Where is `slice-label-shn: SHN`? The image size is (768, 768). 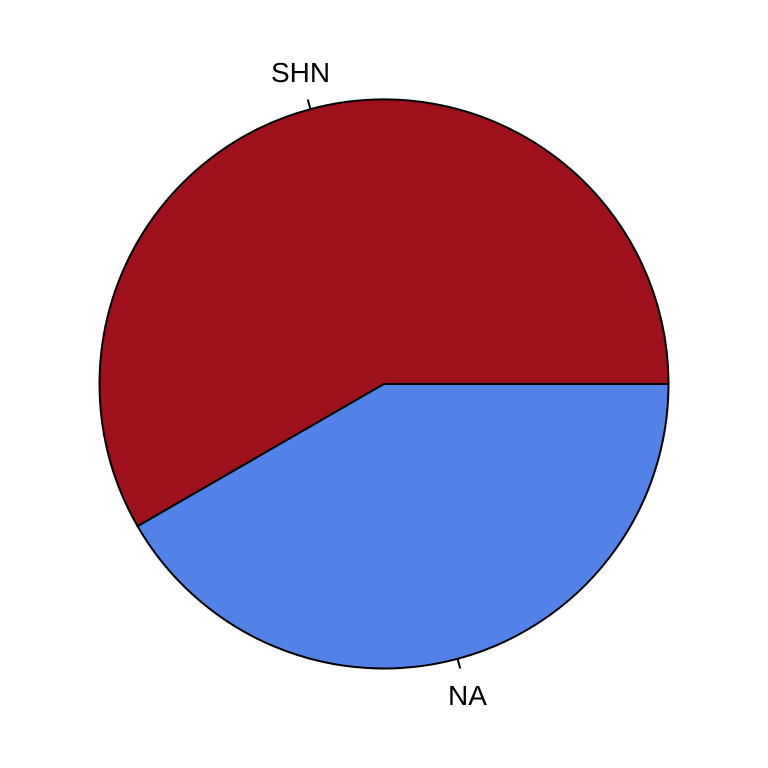
slice-label-shn: SHN is located at coordinates (300, 72).